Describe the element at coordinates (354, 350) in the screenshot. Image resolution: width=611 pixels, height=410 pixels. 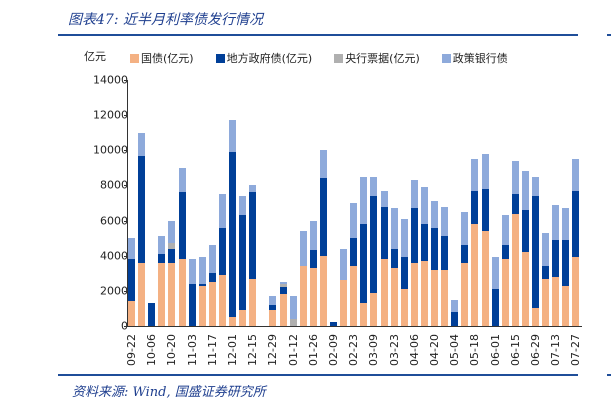
I see `x-tick-label: 02-23` at that location.